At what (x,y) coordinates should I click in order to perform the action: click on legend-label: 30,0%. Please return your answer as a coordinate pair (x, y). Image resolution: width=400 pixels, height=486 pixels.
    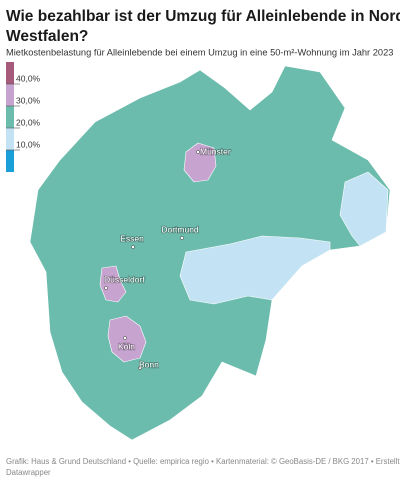
    Looking at the image, I should click on (28, 100).